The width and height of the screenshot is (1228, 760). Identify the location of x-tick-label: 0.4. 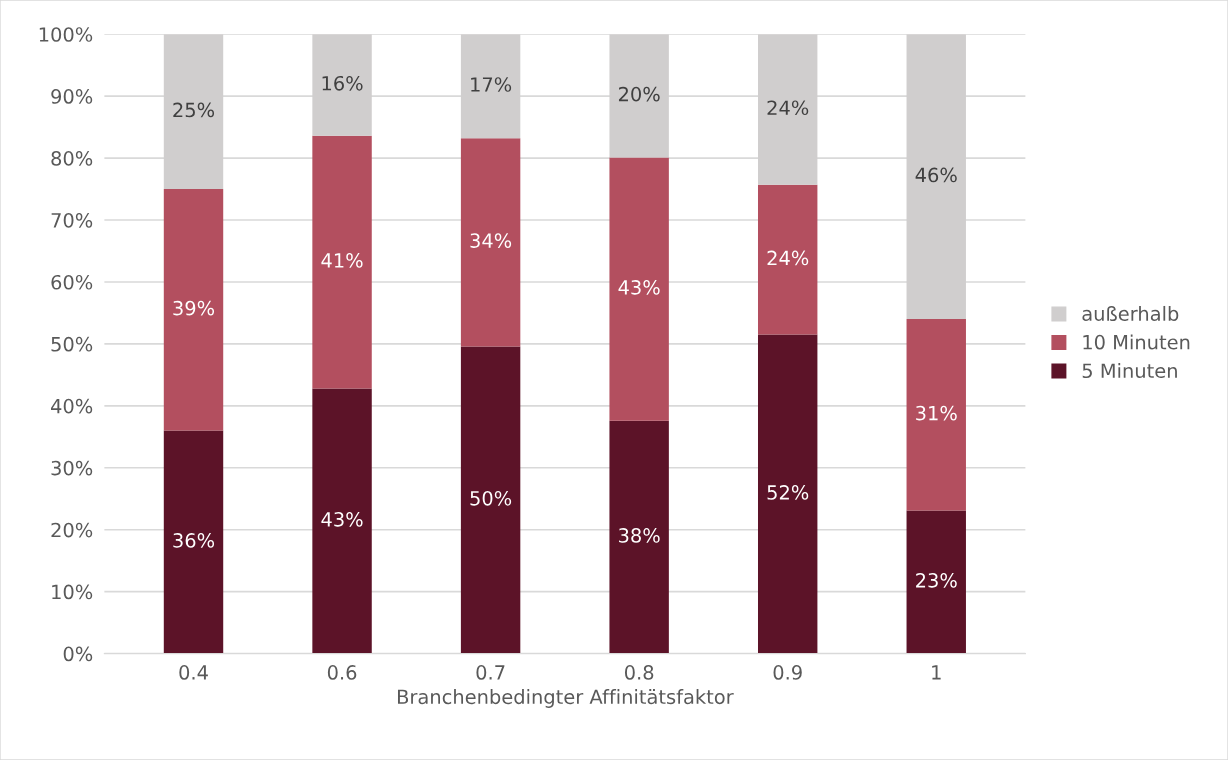
(193, 672).